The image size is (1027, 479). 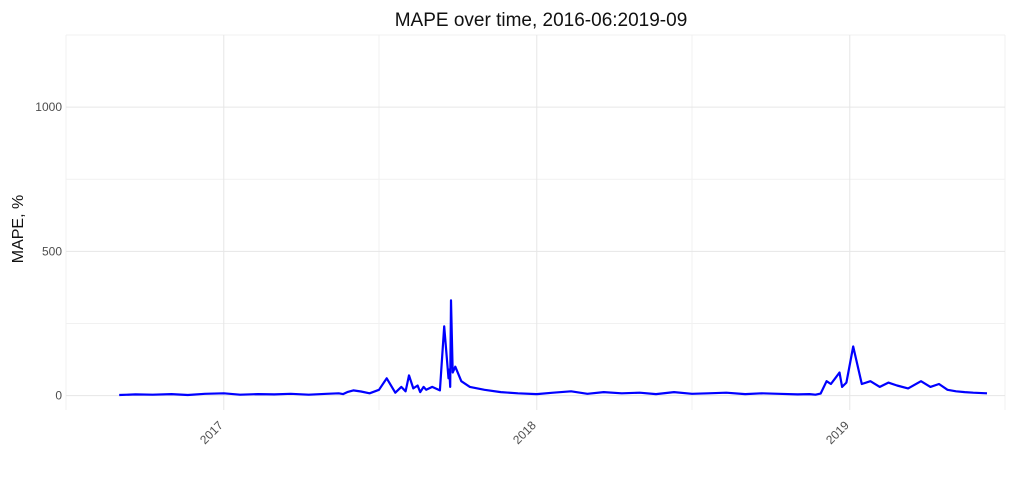 I want to click on y-tick-label: 0, so click(x=58, y=396).